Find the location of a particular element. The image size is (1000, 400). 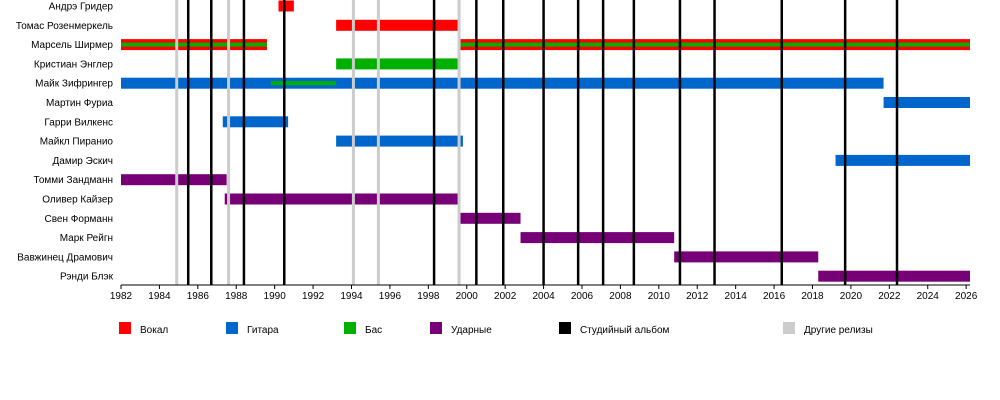

x-tick-label: 1994 is located at coordinates (351, 296).